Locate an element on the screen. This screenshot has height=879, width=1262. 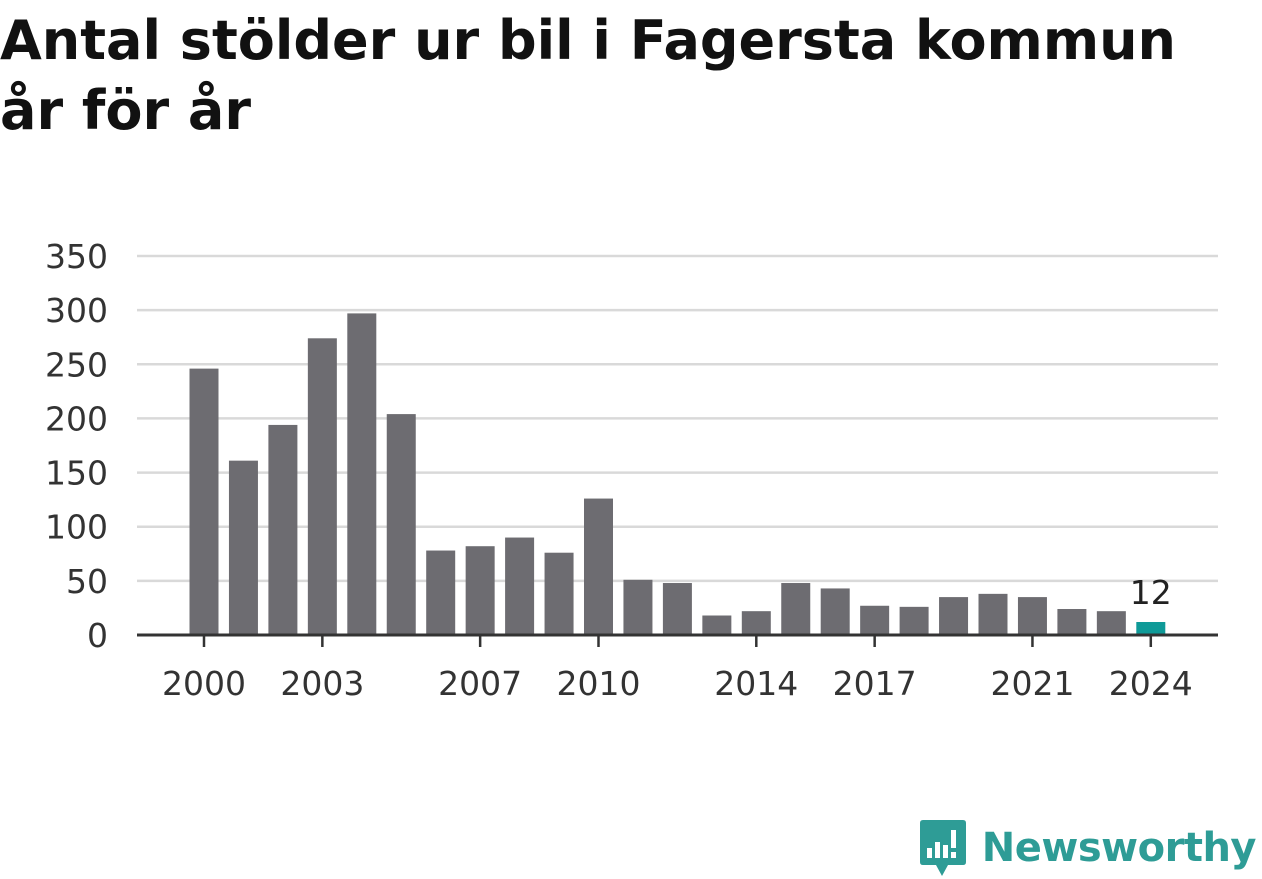
bar-2021 is located at coordinates (1032, 616).